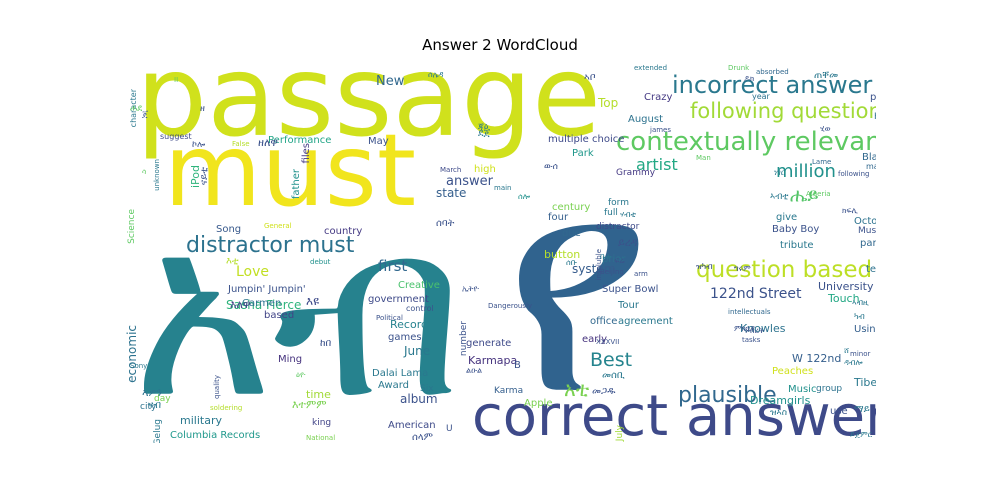  What do you see at coordinates (309, 404) in the screenshot?
I see `cloud-word: እተምም` at bounding box center [309, 404].